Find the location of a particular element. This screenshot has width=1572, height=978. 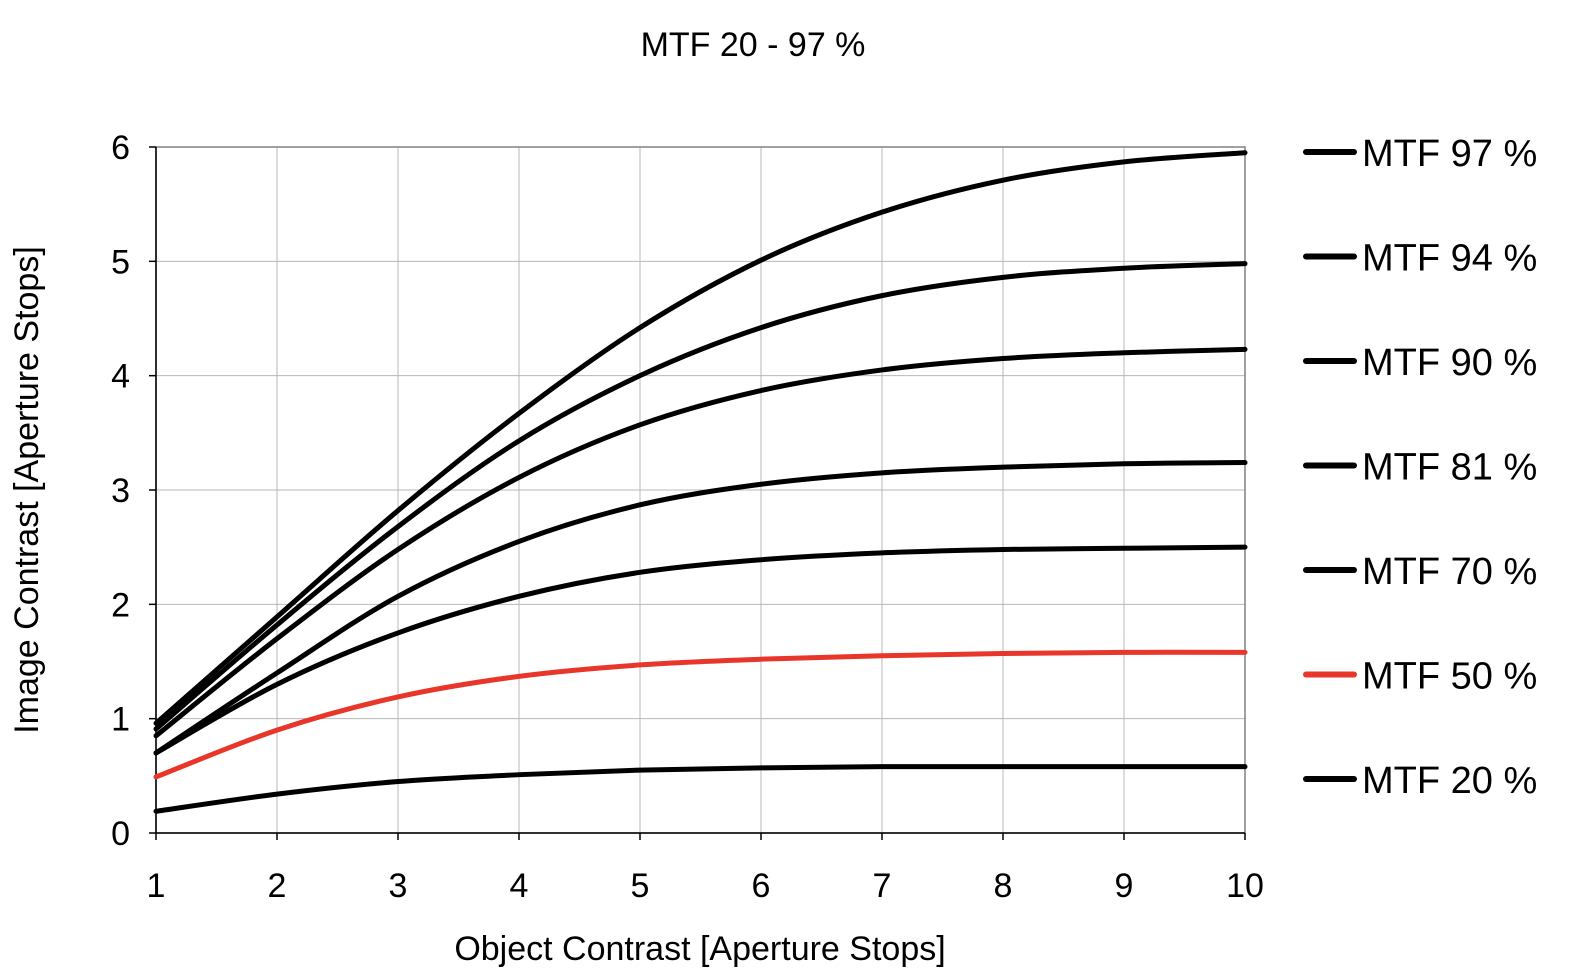

x-tick-label: 6 is located at coordinates (761, 886).